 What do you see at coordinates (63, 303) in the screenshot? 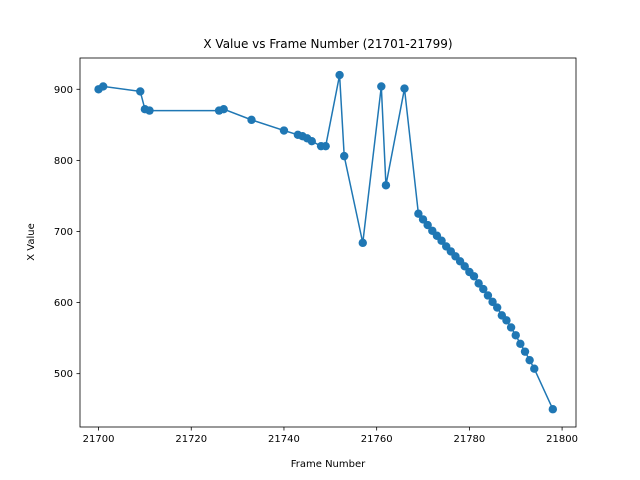
I see `y-tick-label: 600` at bounding box center [63, 303].